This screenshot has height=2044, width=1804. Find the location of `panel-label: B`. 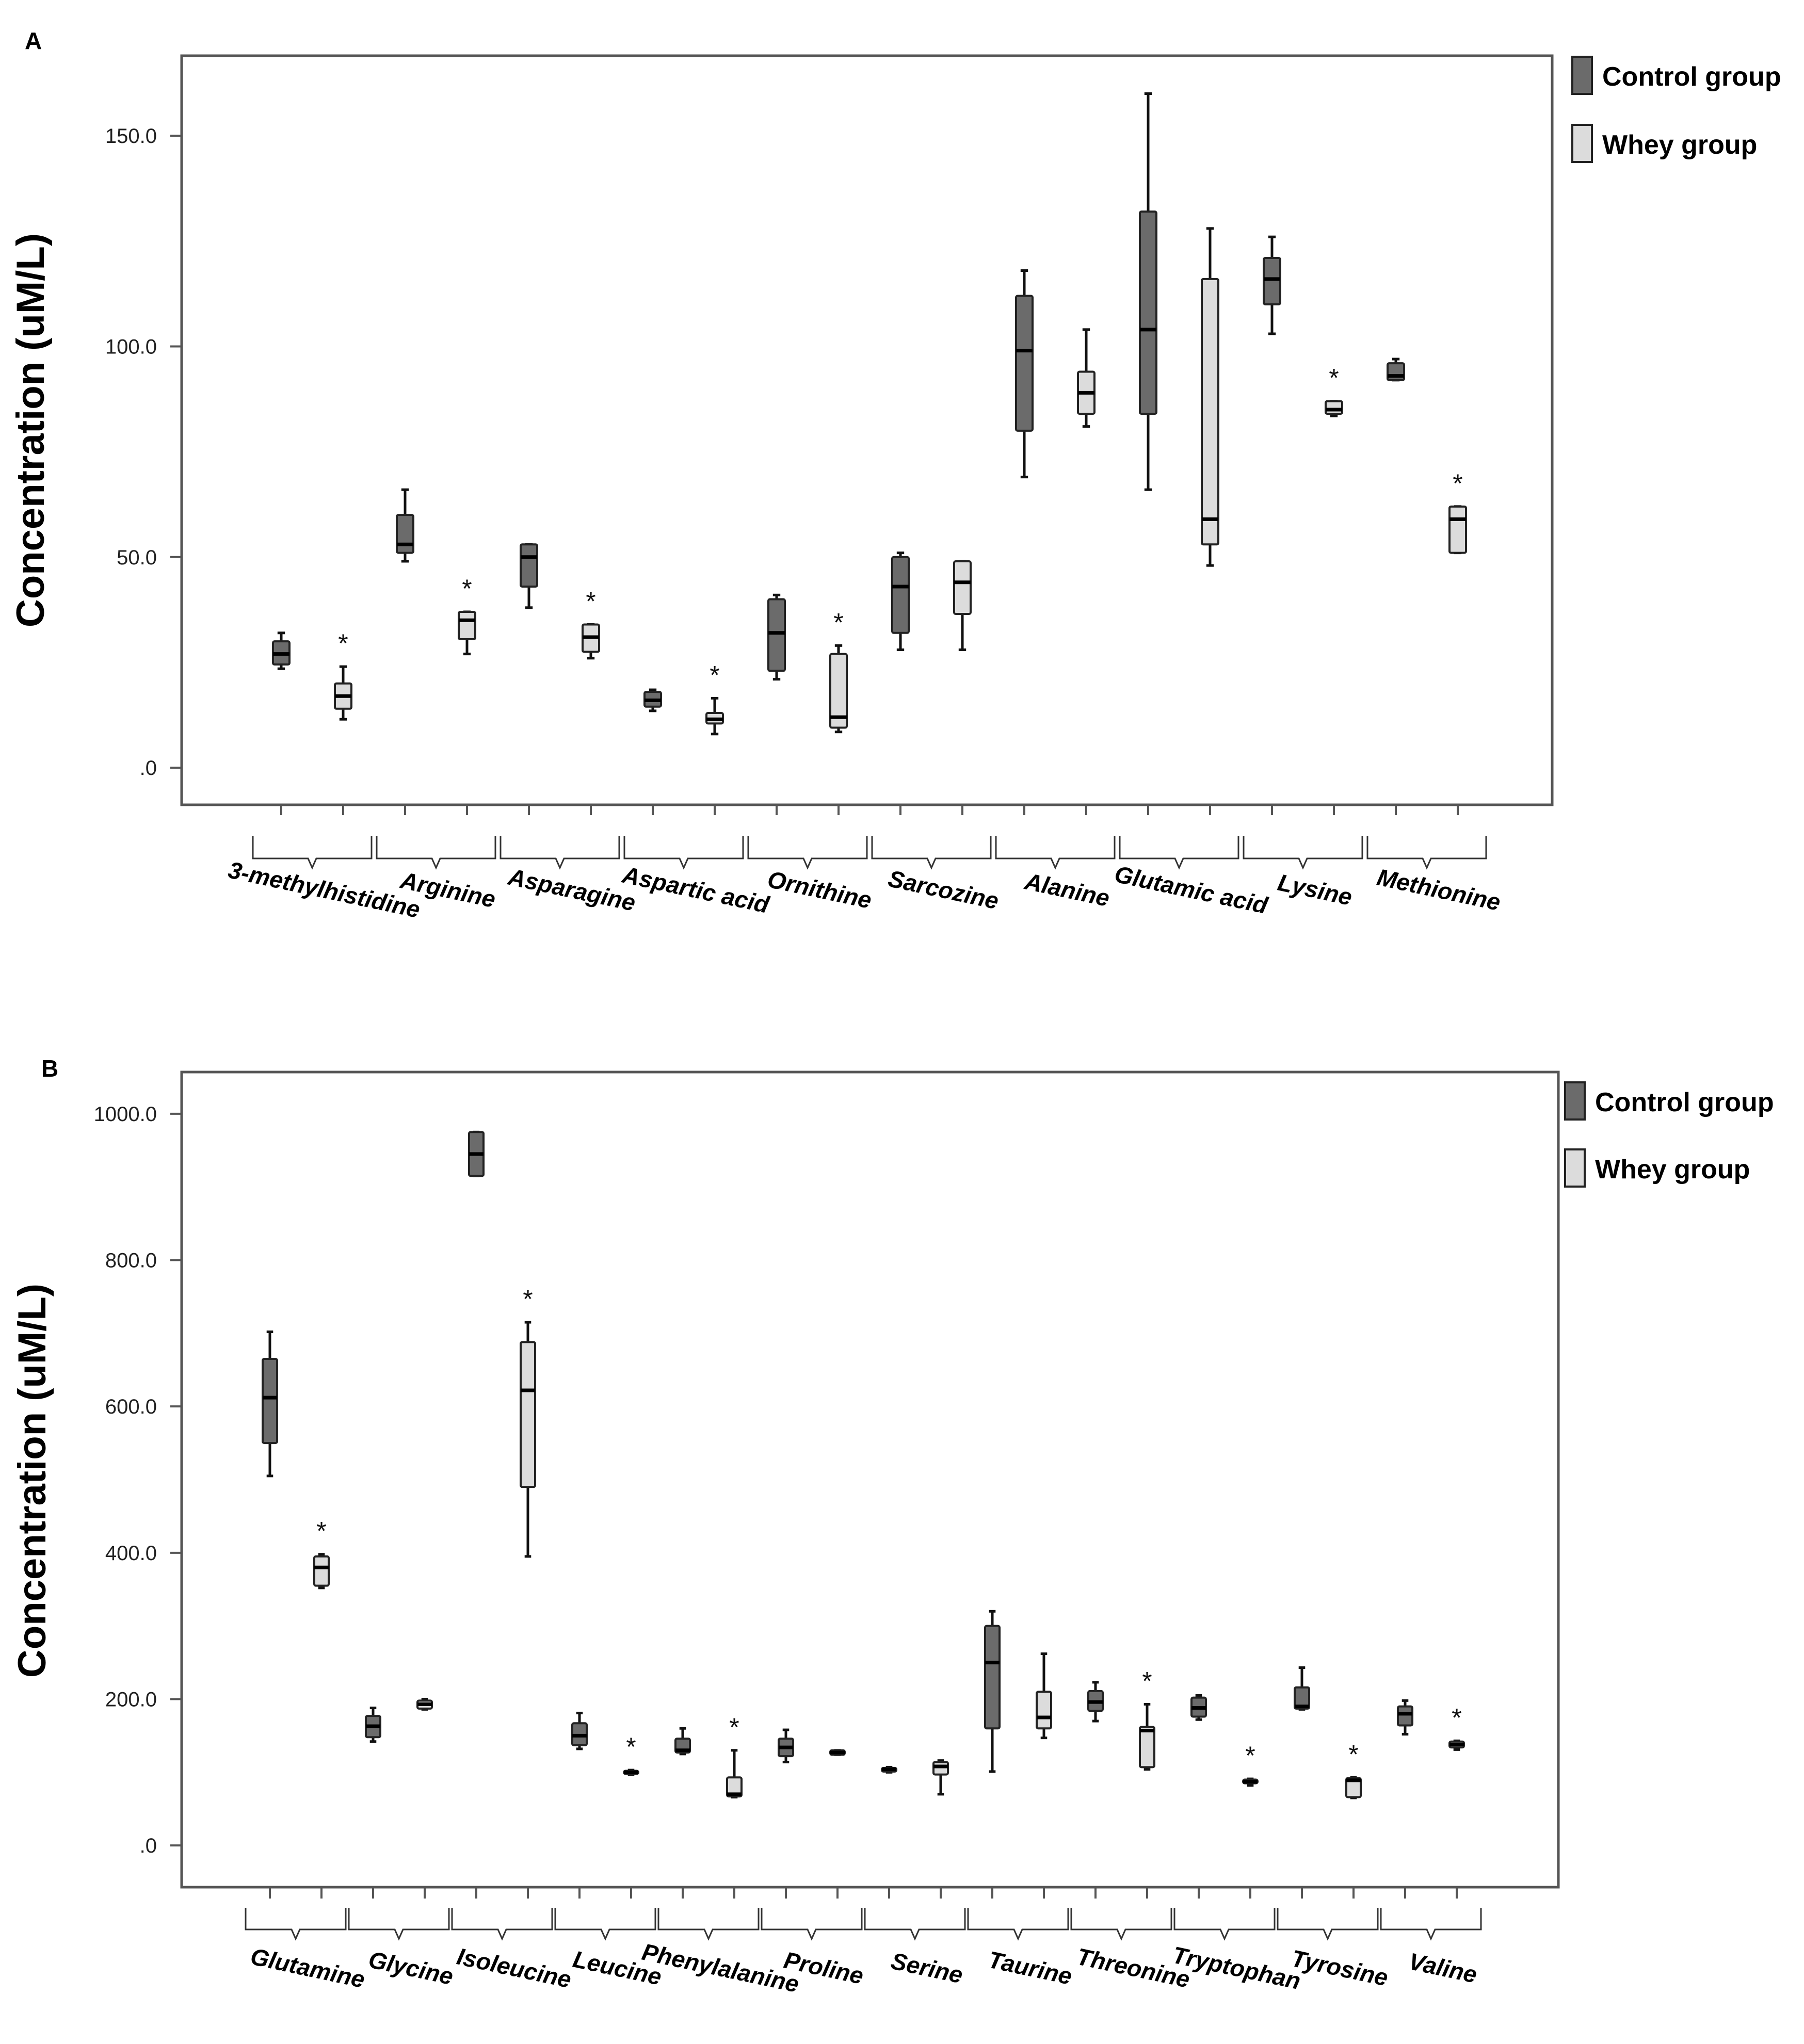

panel-label: B is located at coordinates (49, 1068).